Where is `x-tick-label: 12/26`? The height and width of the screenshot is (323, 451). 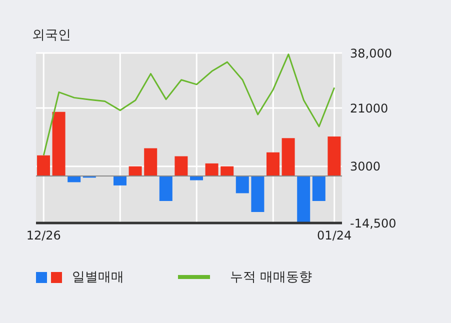 x-tick-label: 12/26 is located at coordinates (43, 235).